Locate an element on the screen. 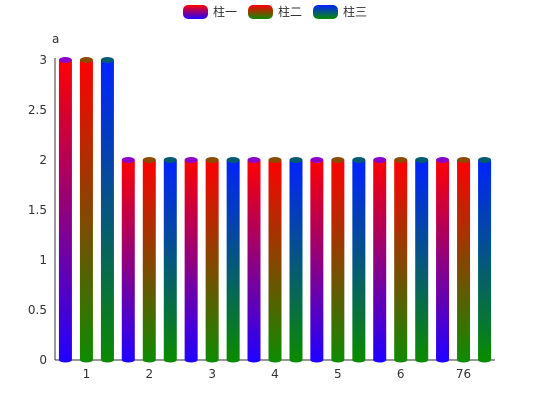  legend: 柱一 柱二 柱三 is located at coordinates (275, 11).